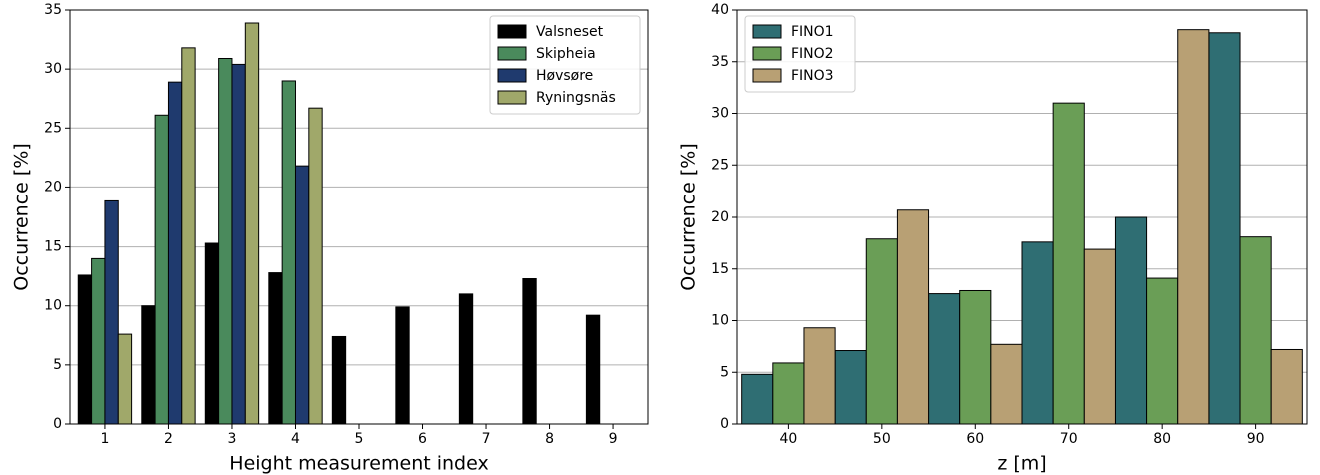 The image size is (1320, 475). I want to click on legend-label: Høvsøre, so click(564, 76).